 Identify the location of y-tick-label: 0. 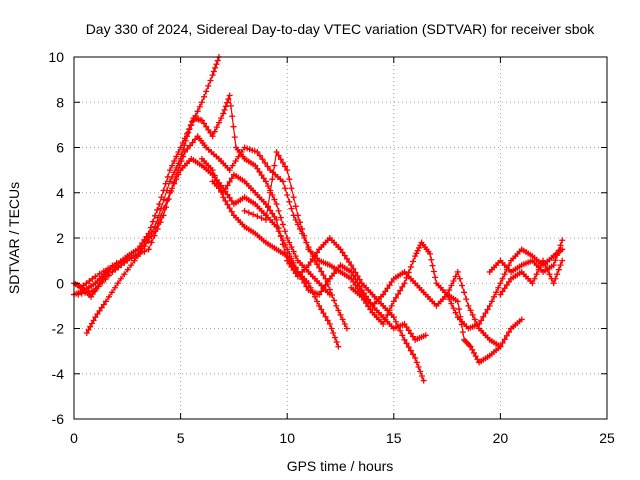
(60, 283).